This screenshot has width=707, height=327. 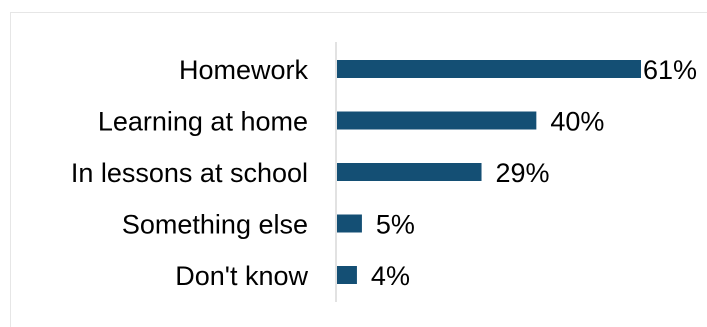 I want to click on bar-don-t-know, so click(x=347, y=275).